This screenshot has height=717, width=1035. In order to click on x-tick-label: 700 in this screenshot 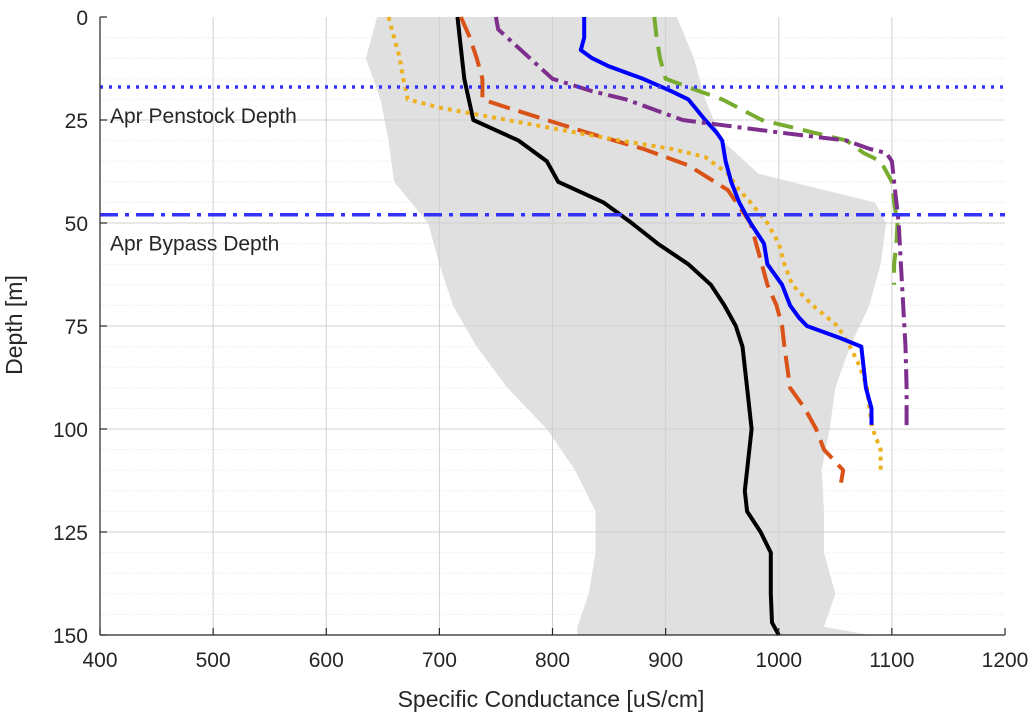, I will do `click(439, 660)`.